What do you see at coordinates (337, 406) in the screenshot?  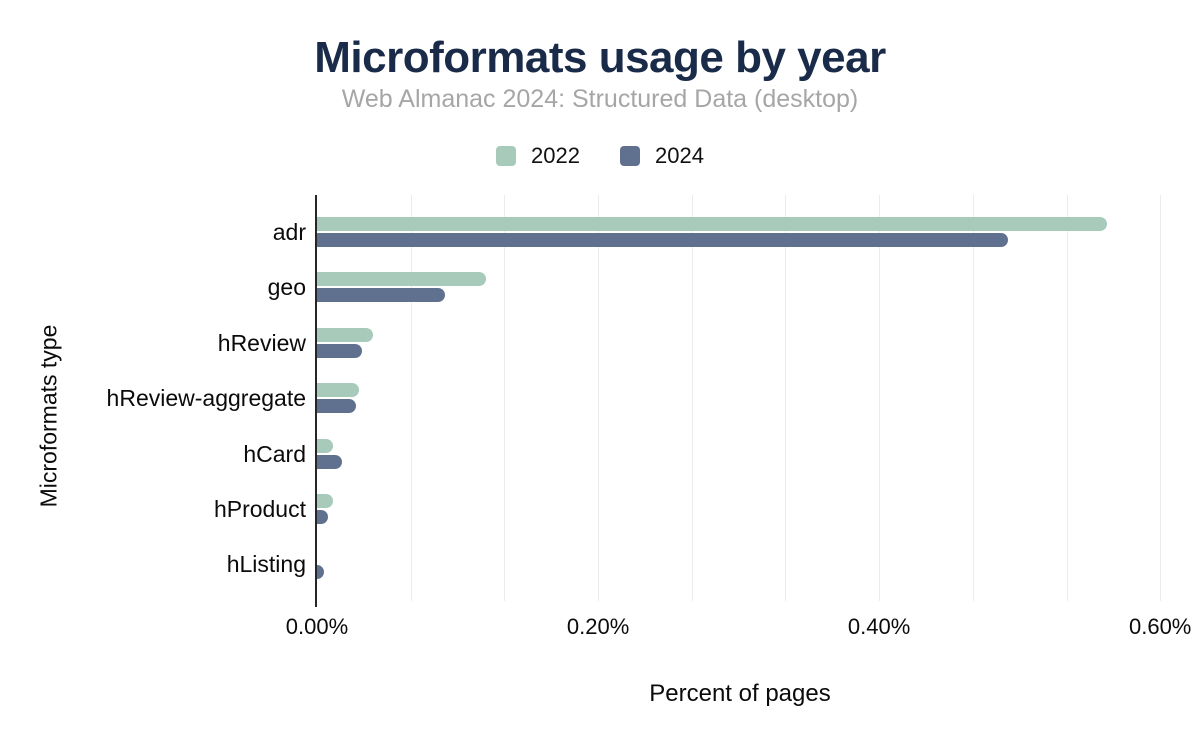 I see `bar-2024-hReview-aggregate` at bounding box center [337, 406].